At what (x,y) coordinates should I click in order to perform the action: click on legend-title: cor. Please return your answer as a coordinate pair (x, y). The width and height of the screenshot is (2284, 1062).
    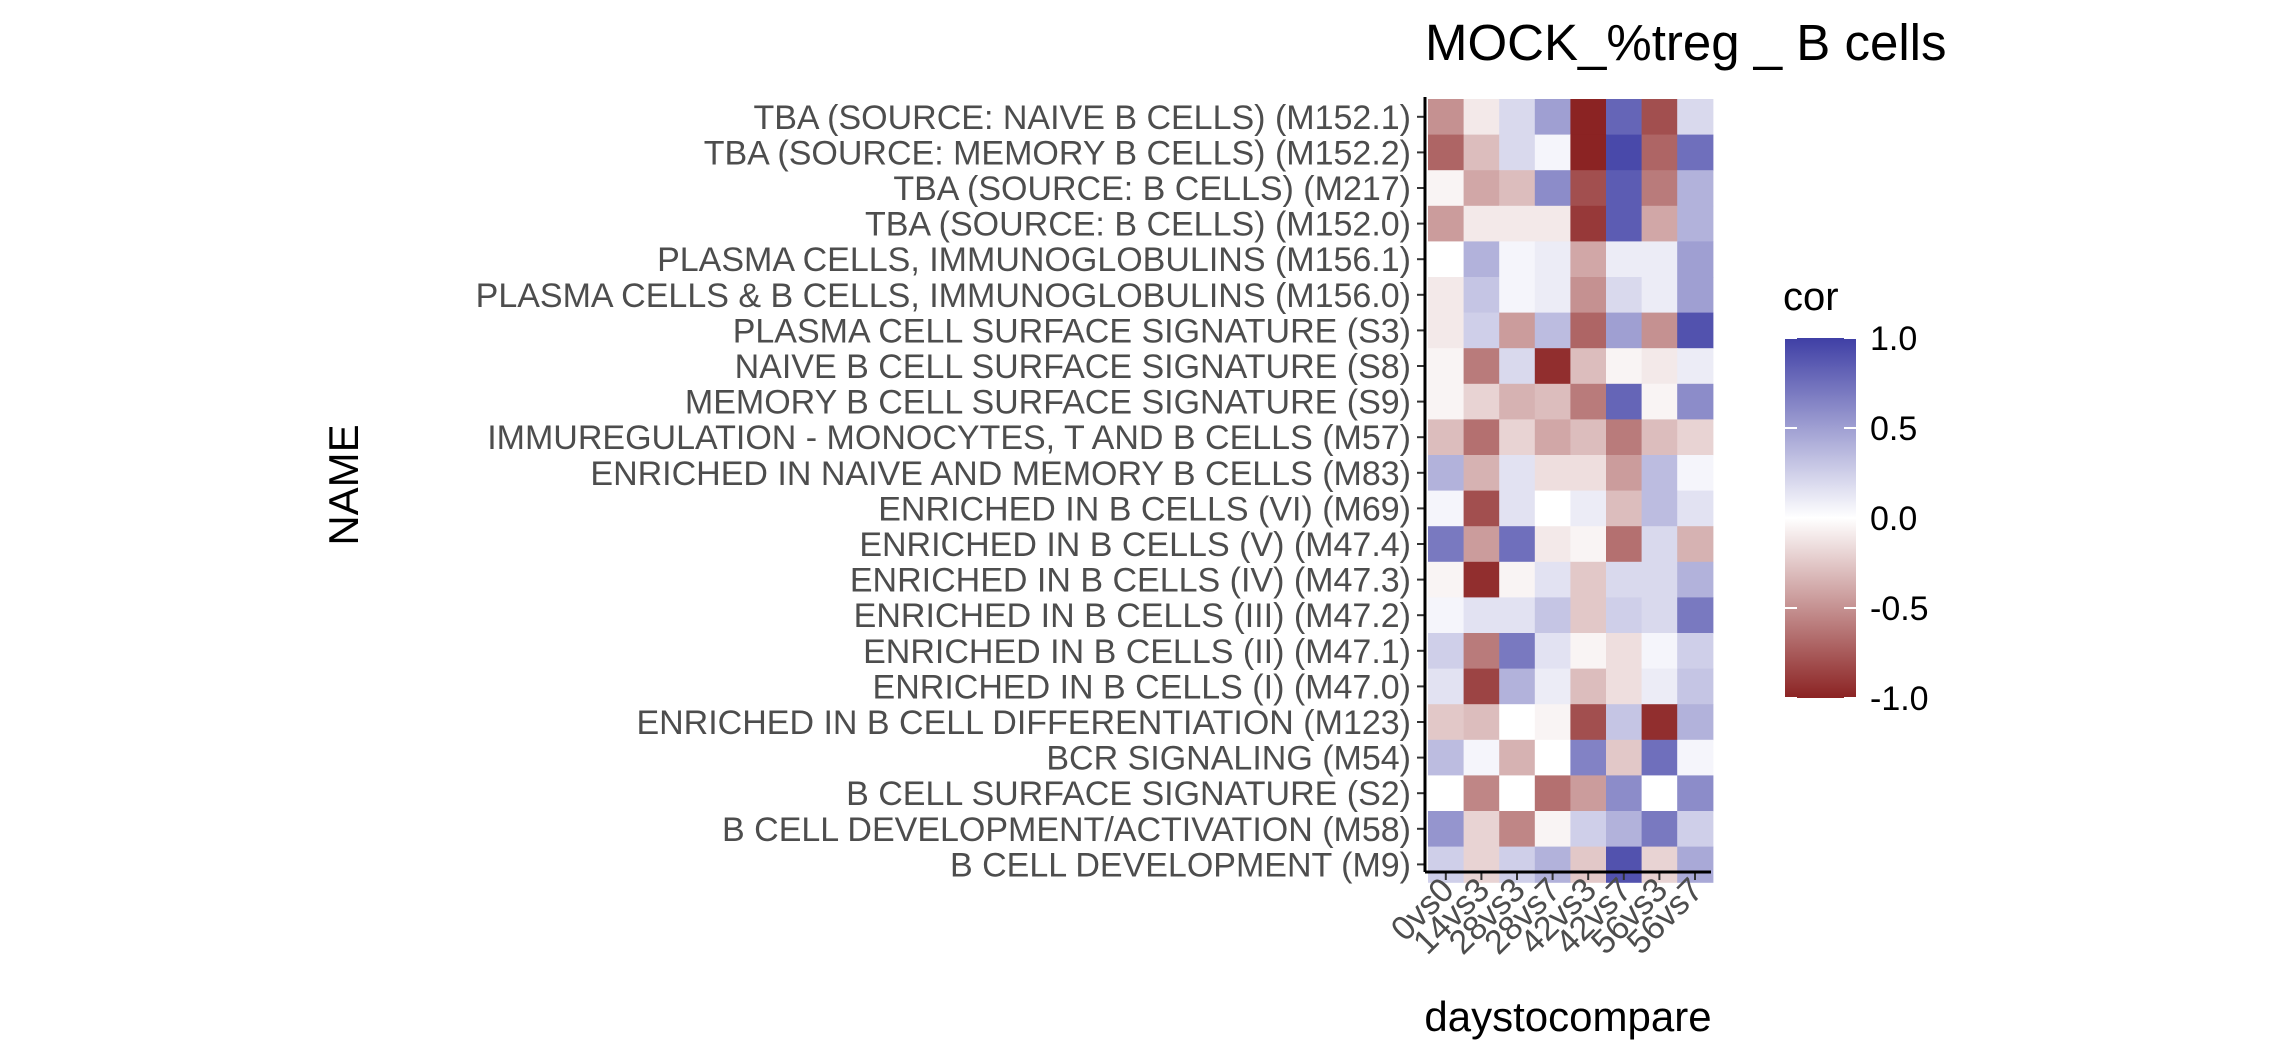
    Looking at the image, I should click on (1811, 297).